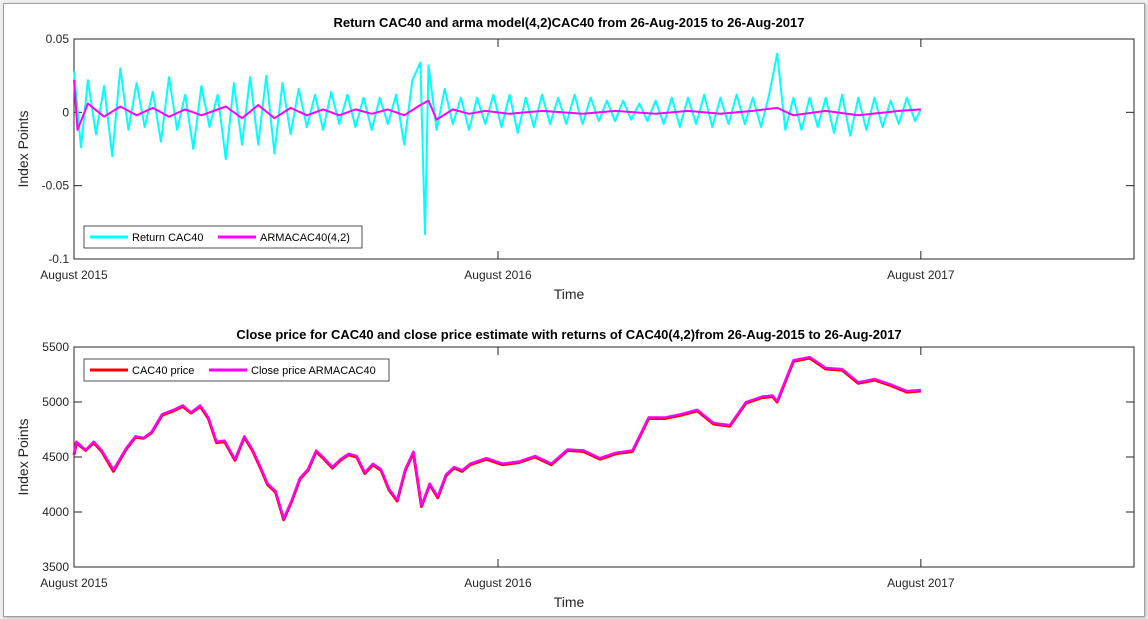  What do you see at coordinates (55, 512) in the screenshot?
I see `price-y-tick-label: 4000` at bounding box center [55, 512].